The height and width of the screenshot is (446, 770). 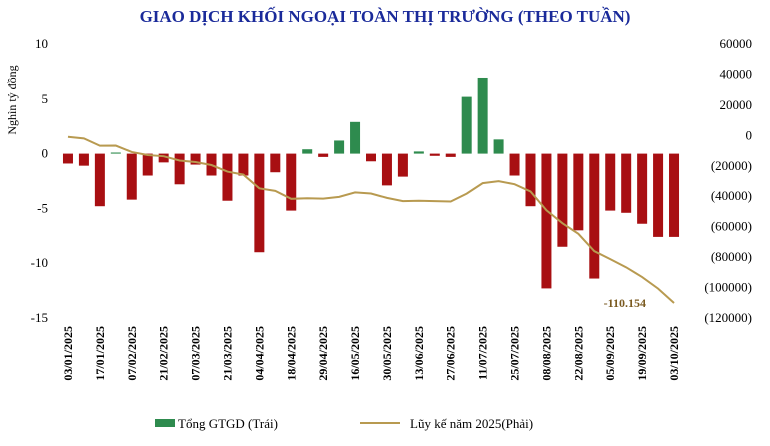 What do you see at coordinates (132, 353) in the screenshot?
I see `x-tick-label: 07/02/2025` at bounding box center [132, 353].